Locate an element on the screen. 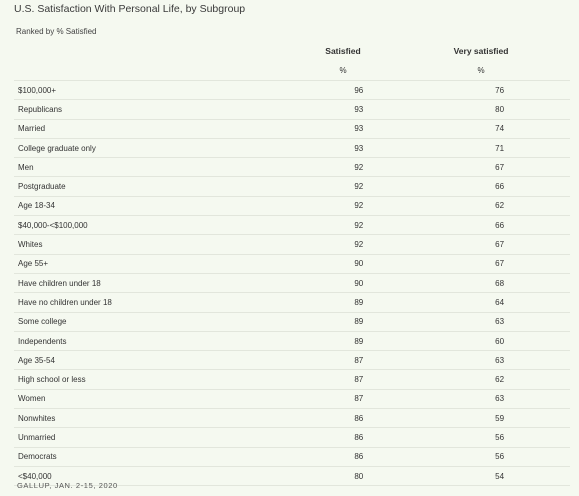 The width and height of the screenshot is (579, 496). row-label: Democrats is located at coordinates (151, 457).